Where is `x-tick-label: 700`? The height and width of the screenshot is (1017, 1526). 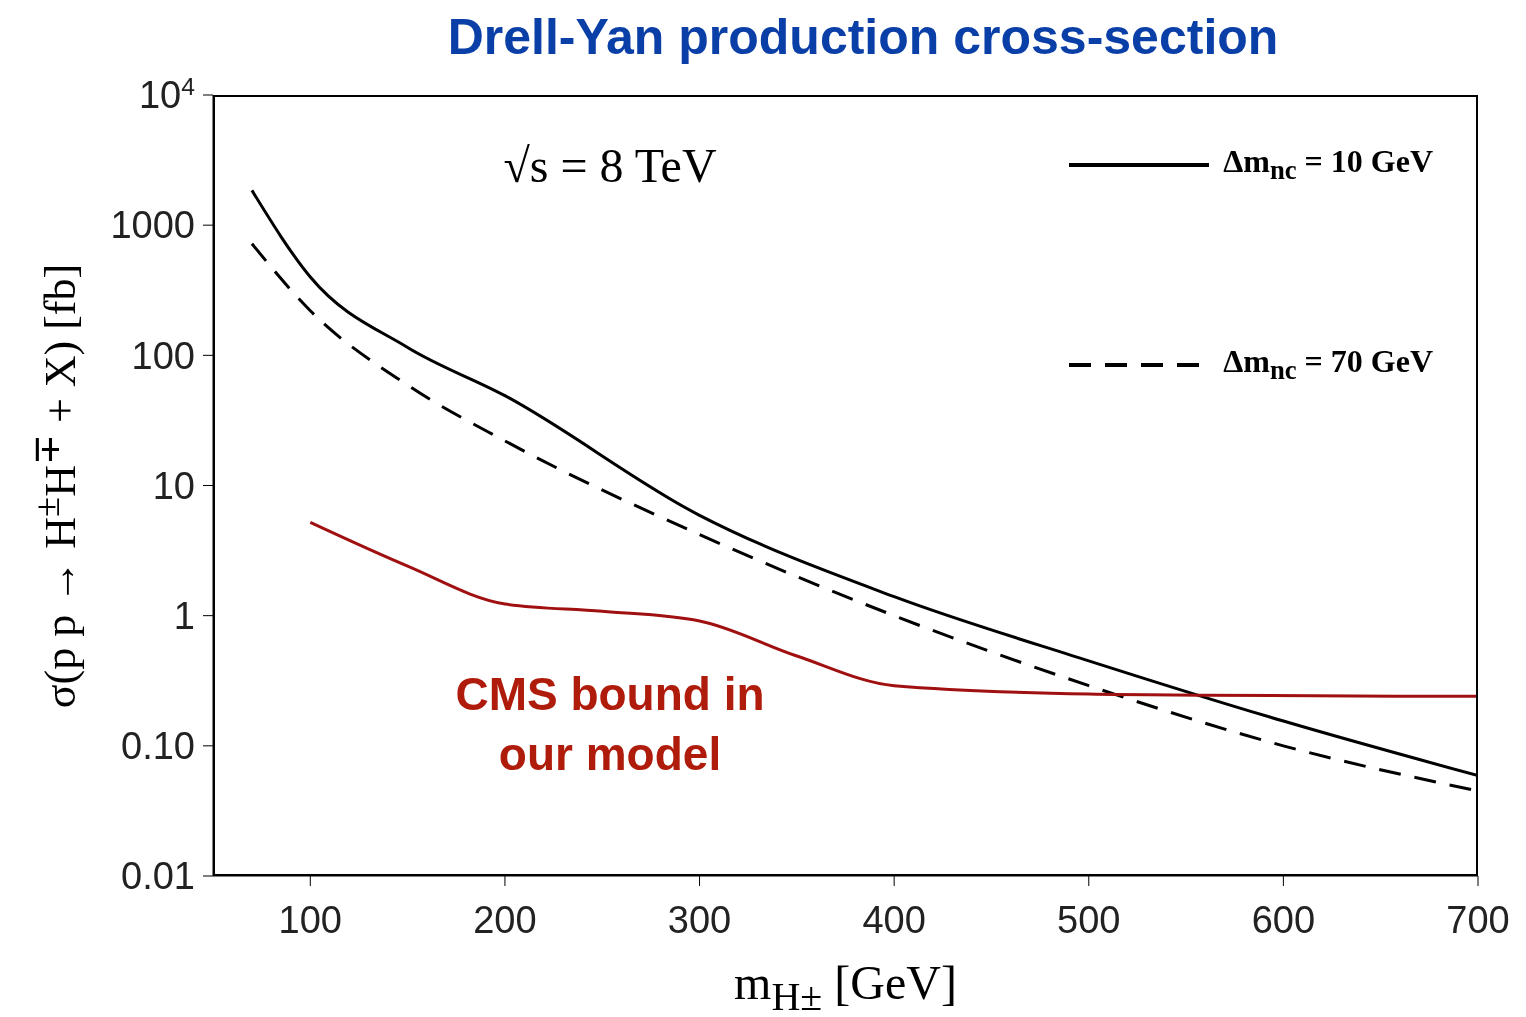 x-tick-label: 700 is located at coordinates (1478, 919).